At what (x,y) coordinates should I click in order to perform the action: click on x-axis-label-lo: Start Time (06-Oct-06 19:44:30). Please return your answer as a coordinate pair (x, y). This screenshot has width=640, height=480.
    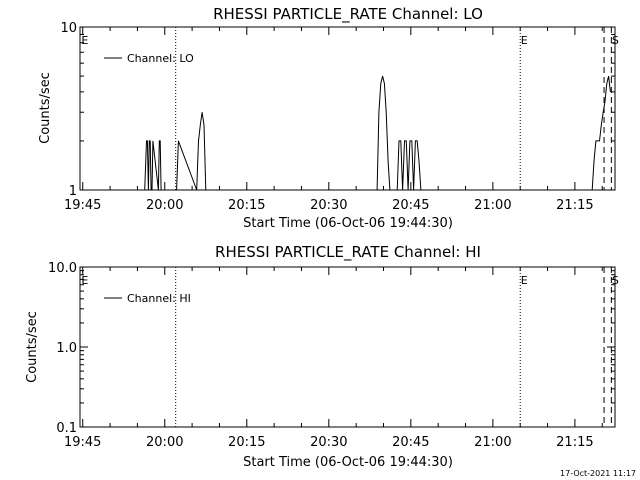
    Looking at the image, I should click on (348, 223).